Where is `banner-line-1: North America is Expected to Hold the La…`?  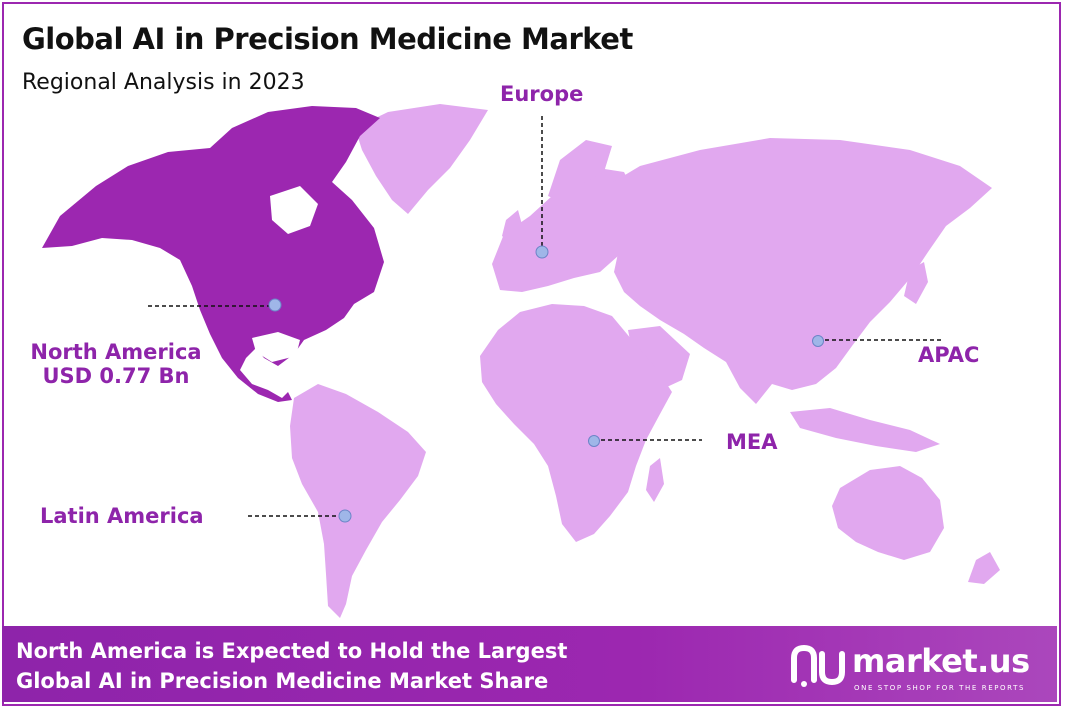
banner-line-1: North America is Expected to Hold the La… is located at coordinates (292, 651).